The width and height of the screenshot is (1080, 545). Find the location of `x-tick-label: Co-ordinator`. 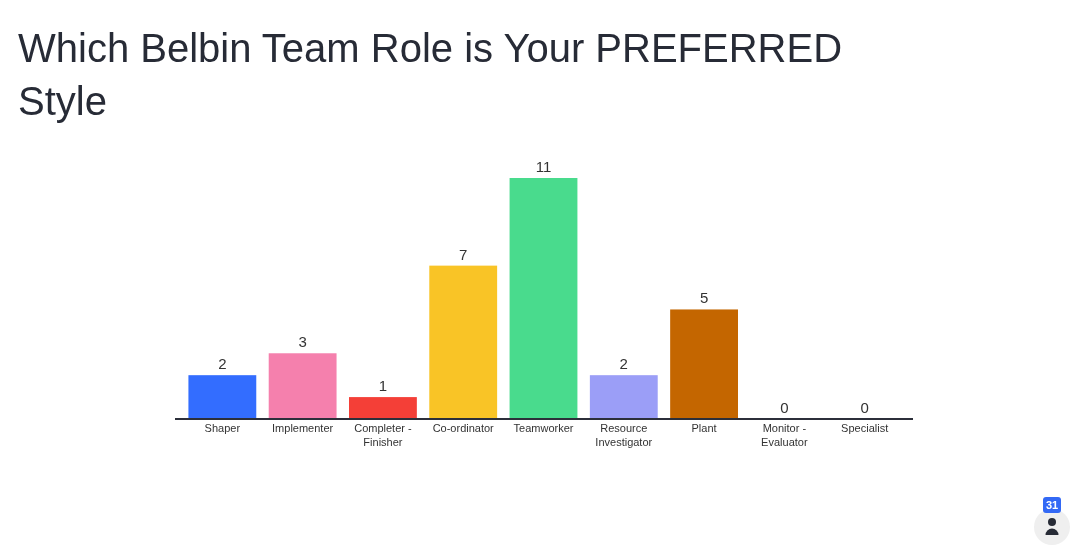

x-tick-label: Co-ordinator is located at coordinates (463, 428).